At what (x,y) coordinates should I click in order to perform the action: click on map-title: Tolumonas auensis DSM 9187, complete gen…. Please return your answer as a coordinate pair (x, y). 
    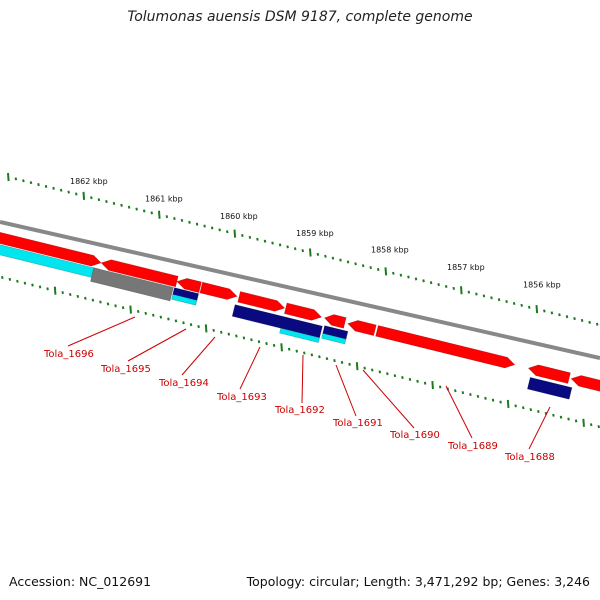
    Looking at the image, I should click on (300, 17).